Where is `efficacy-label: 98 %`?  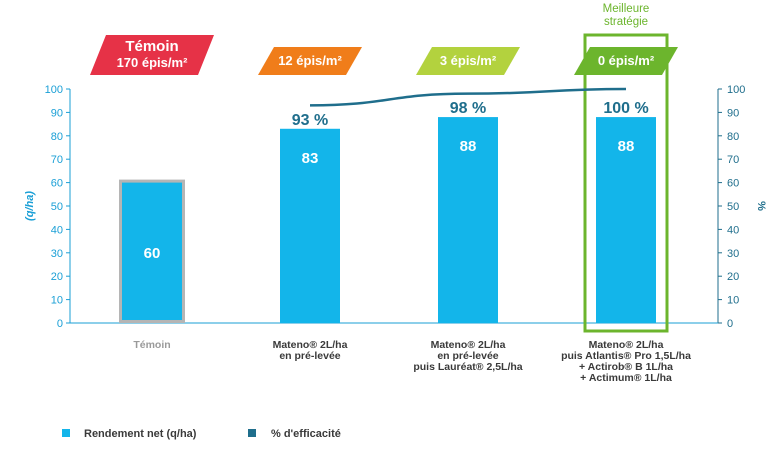 efficacy-label: 98 % is located at coordinates (468, 108).